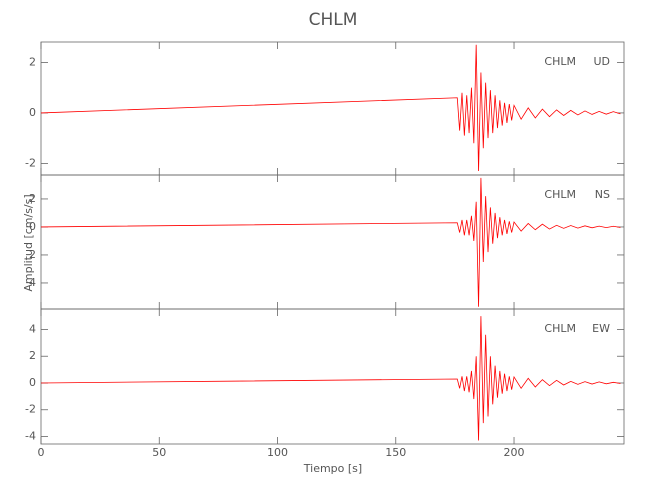 This screenshot has width=650, height=500. Describe the element at coordinates (601, 328) in the screenshot. I see `component-label: EW` at that location.